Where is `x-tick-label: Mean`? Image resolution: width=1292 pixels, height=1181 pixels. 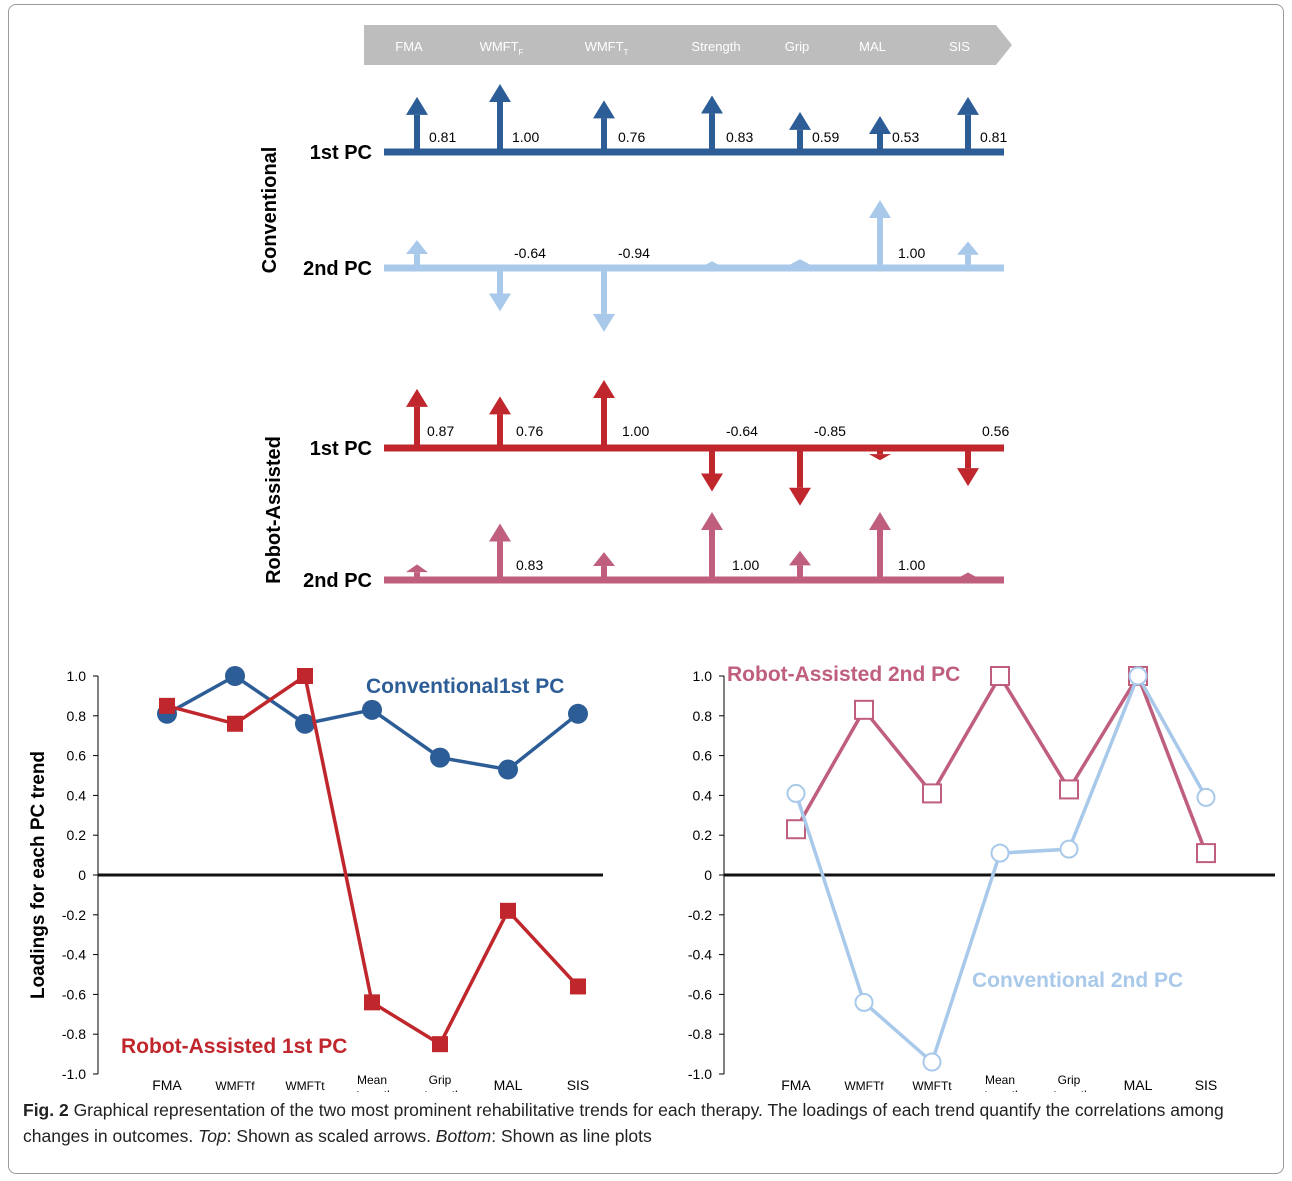 x-tick-label: Mean is located at coordinates (1000, 1080).